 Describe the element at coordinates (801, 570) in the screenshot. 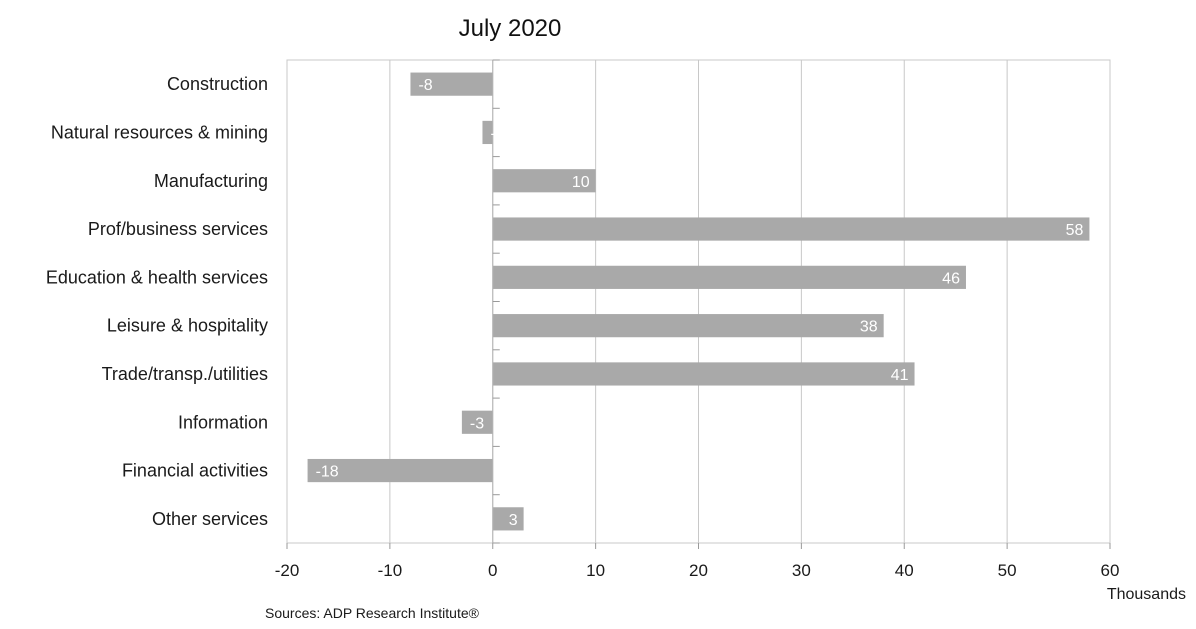

I see `x-tick-label: 30` at that location.